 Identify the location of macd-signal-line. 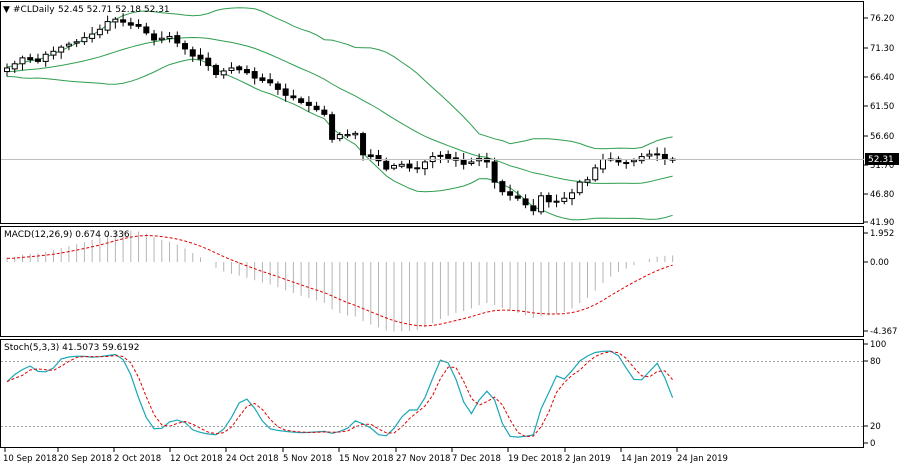
(339, 280).